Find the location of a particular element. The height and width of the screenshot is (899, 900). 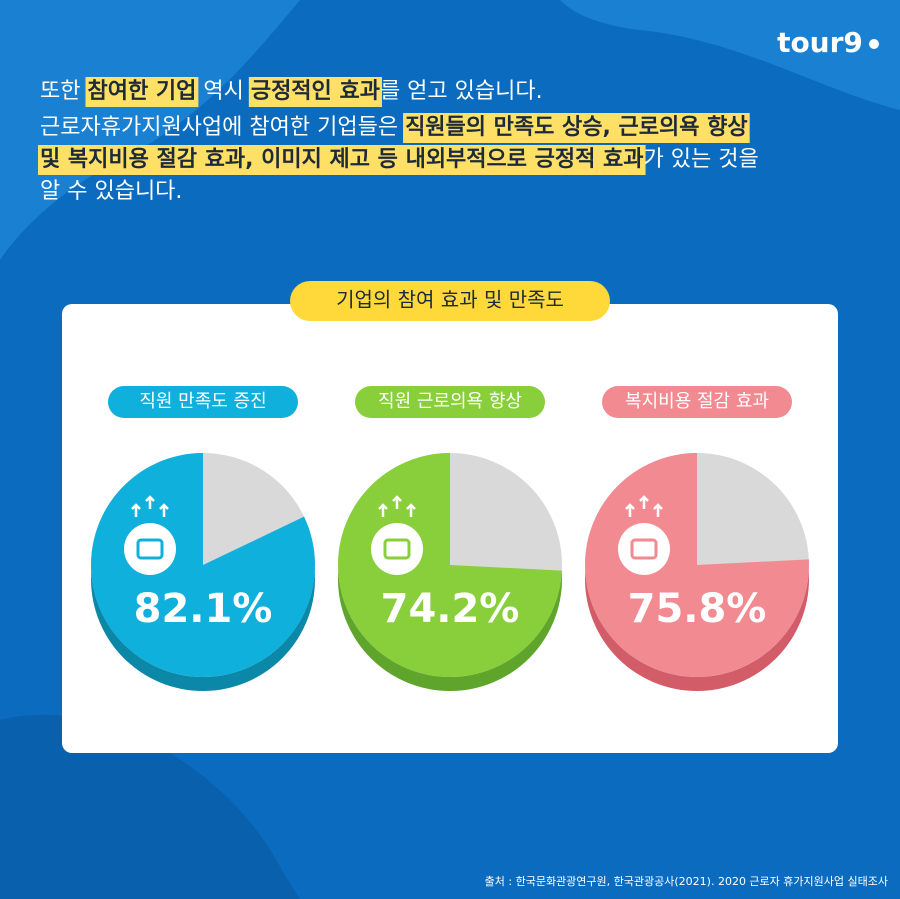

intro-text: 역시 is located at coordinates (223, 91).